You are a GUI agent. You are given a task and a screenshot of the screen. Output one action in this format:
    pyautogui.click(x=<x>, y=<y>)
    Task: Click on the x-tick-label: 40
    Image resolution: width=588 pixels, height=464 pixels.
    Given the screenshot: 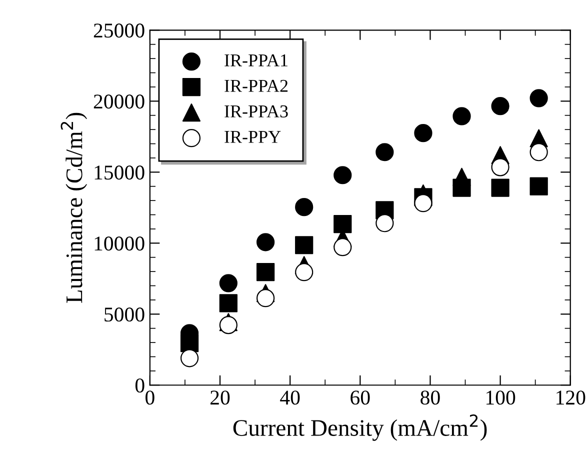 What is the action you would take?
    pyautogui.click(x=290, y=397)
    